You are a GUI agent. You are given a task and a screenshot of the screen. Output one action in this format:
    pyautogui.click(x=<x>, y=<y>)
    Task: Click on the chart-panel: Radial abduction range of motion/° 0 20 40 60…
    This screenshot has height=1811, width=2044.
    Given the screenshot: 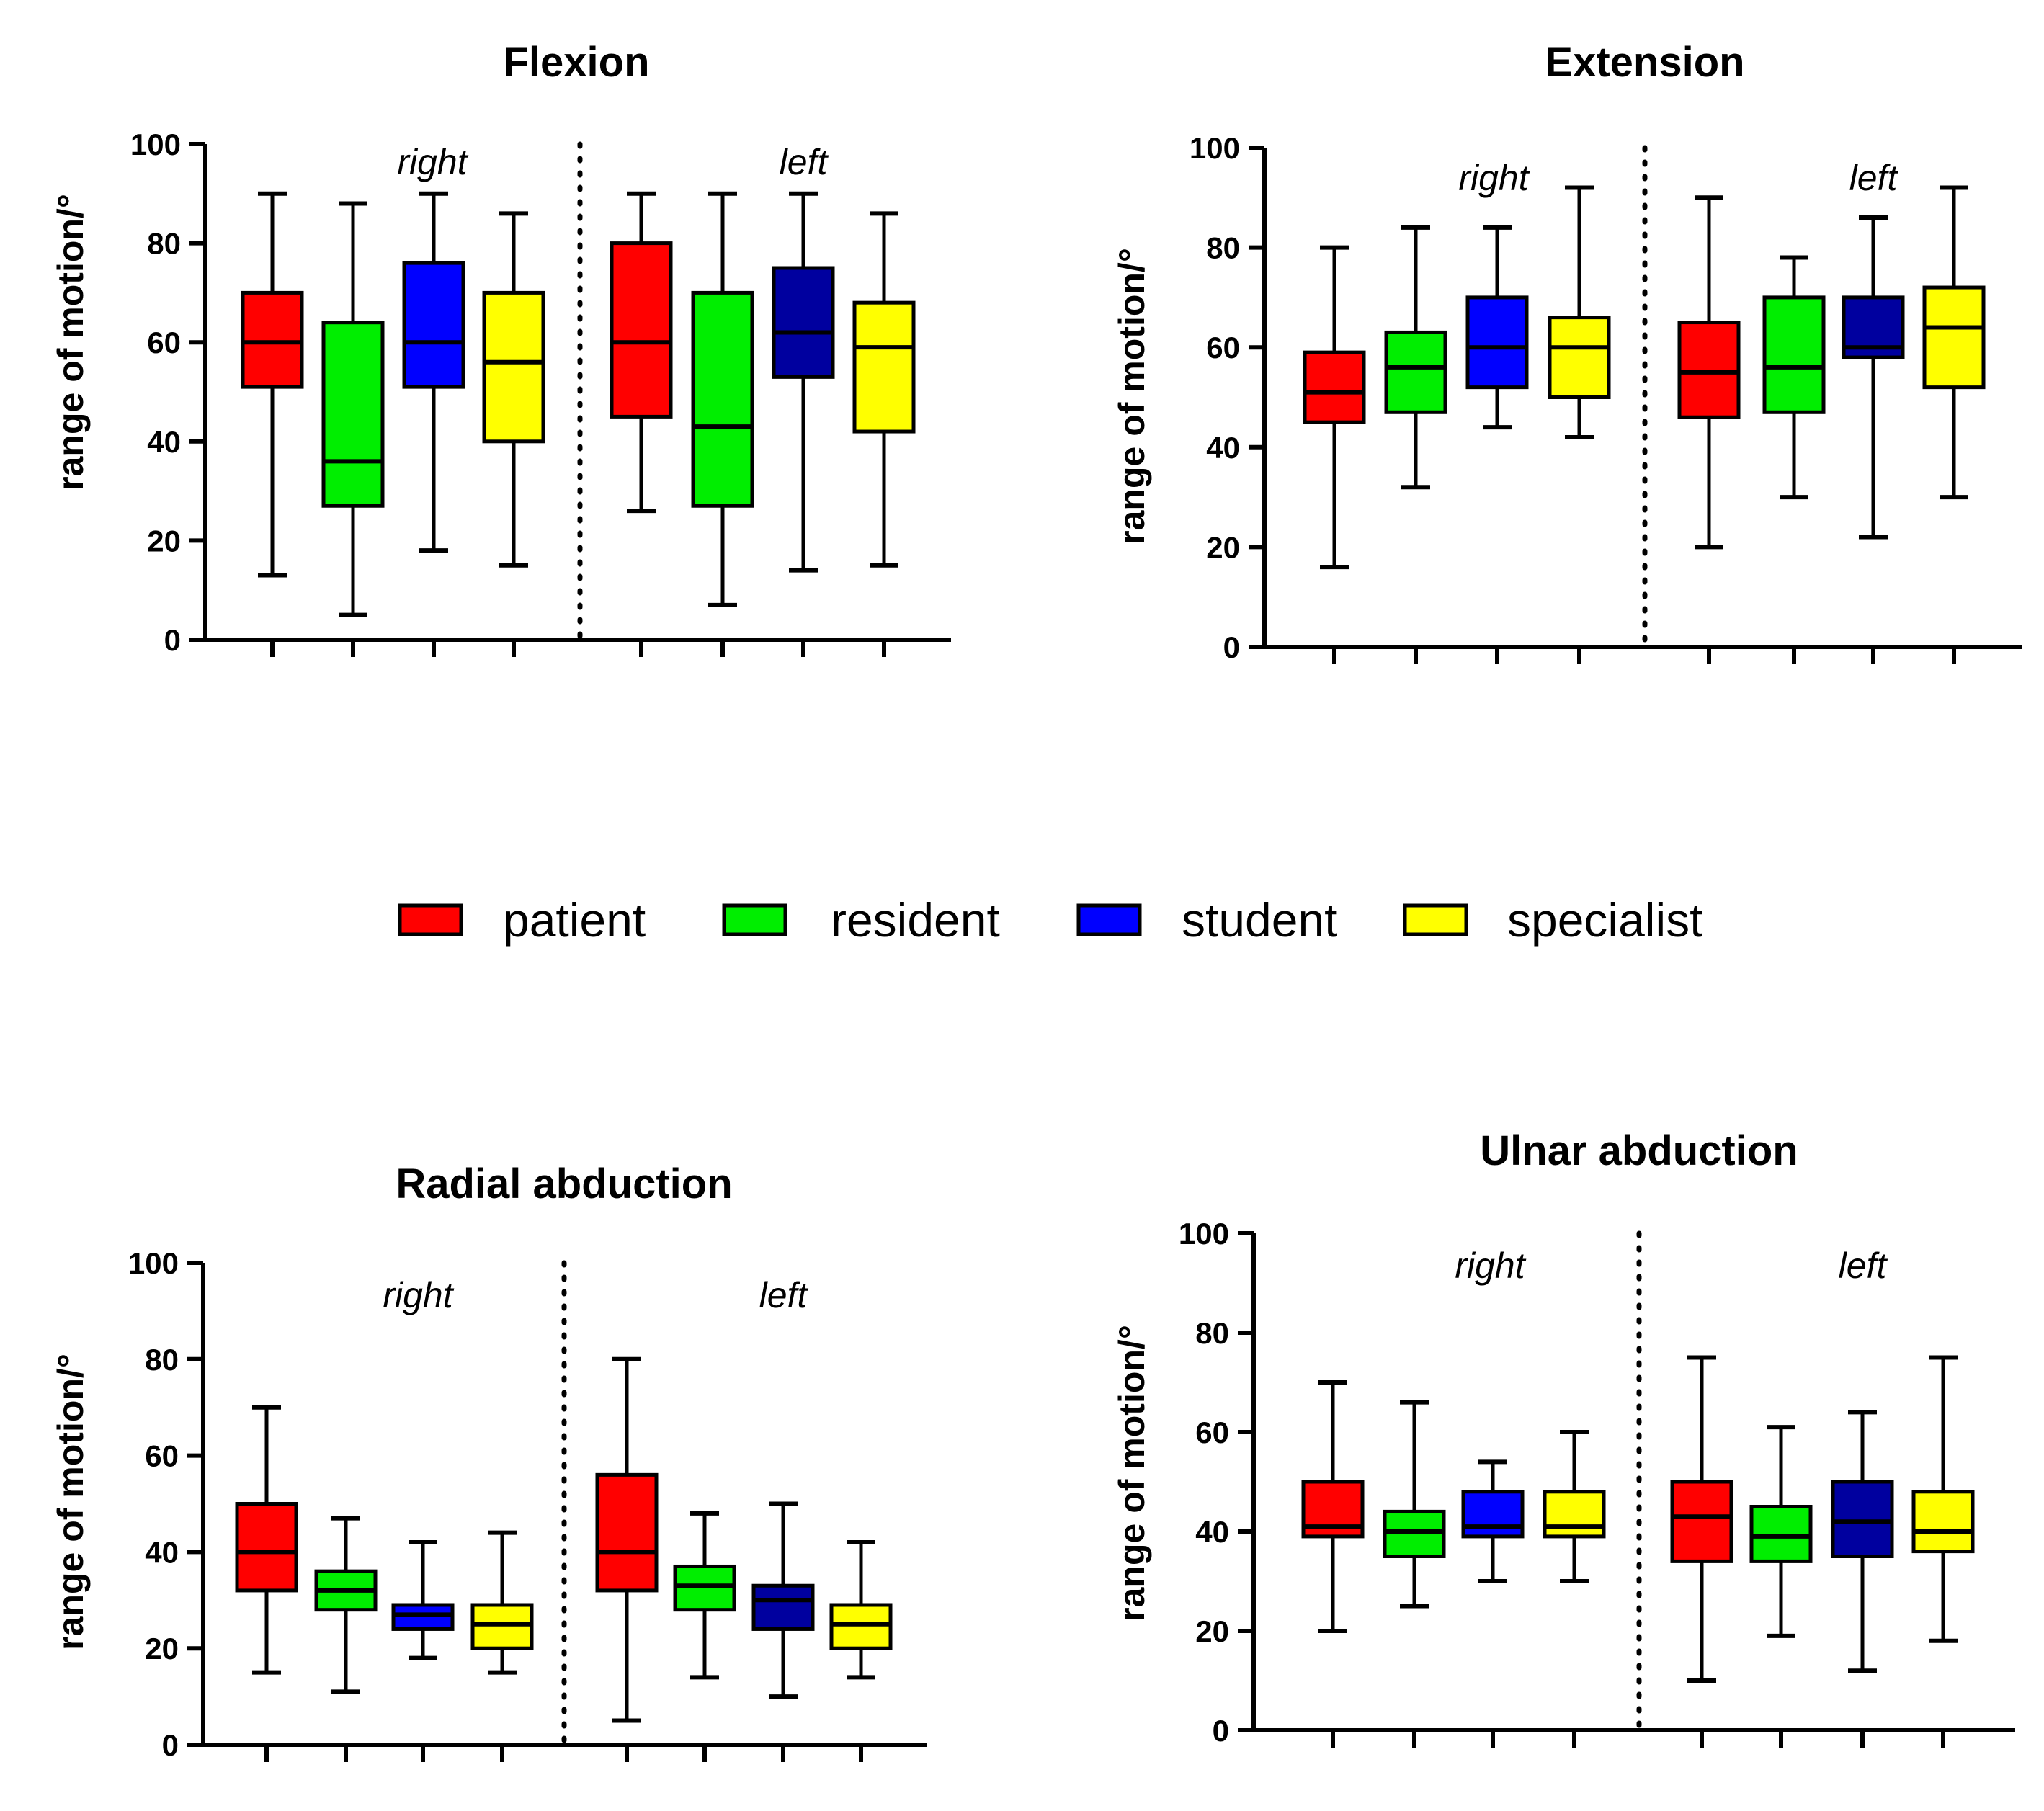 What is the action you would take?
    pyautogui.click(x=488, y=1461)
    